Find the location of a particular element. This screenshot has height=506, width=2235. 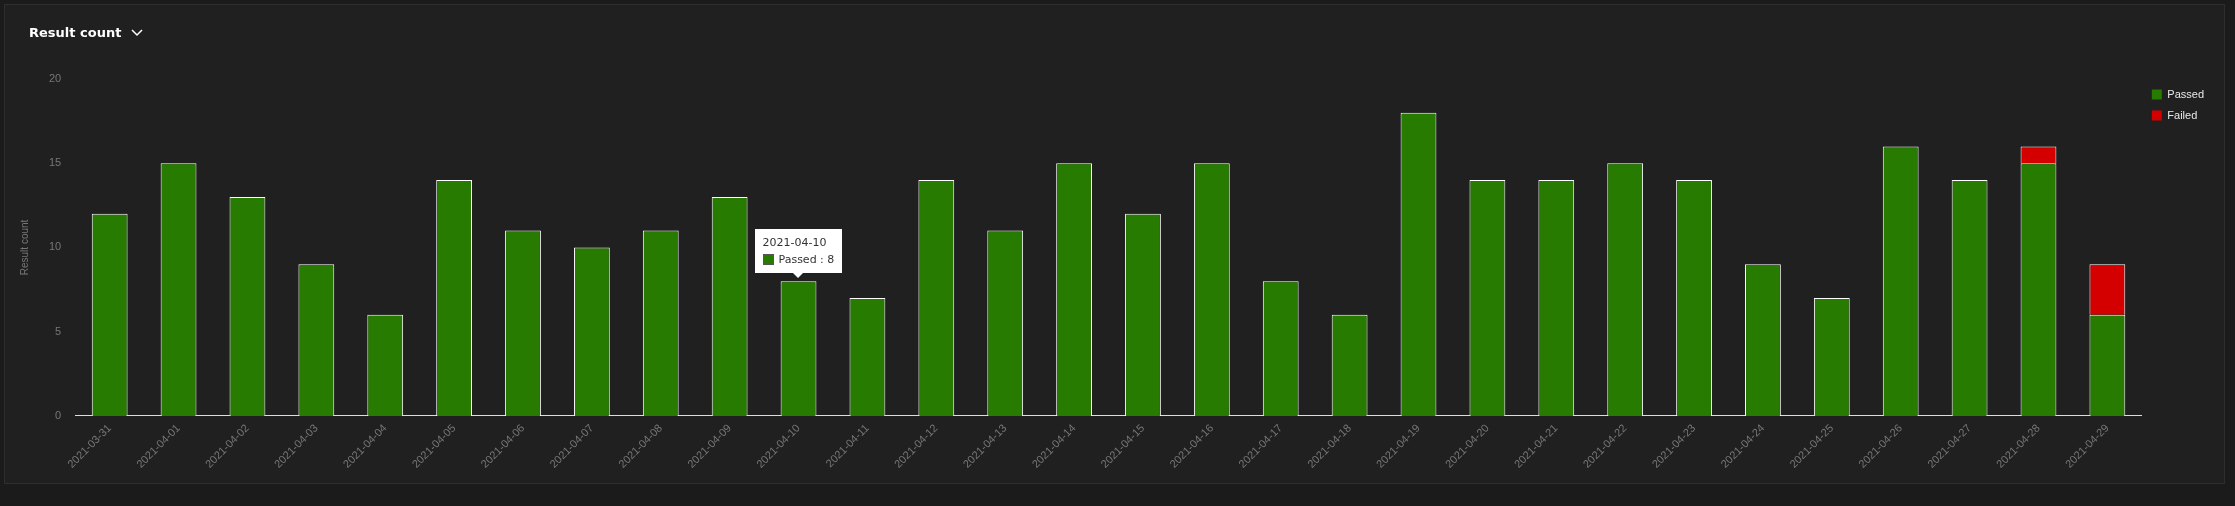

legend-label: Passed is located at coordinates (2186, 93).